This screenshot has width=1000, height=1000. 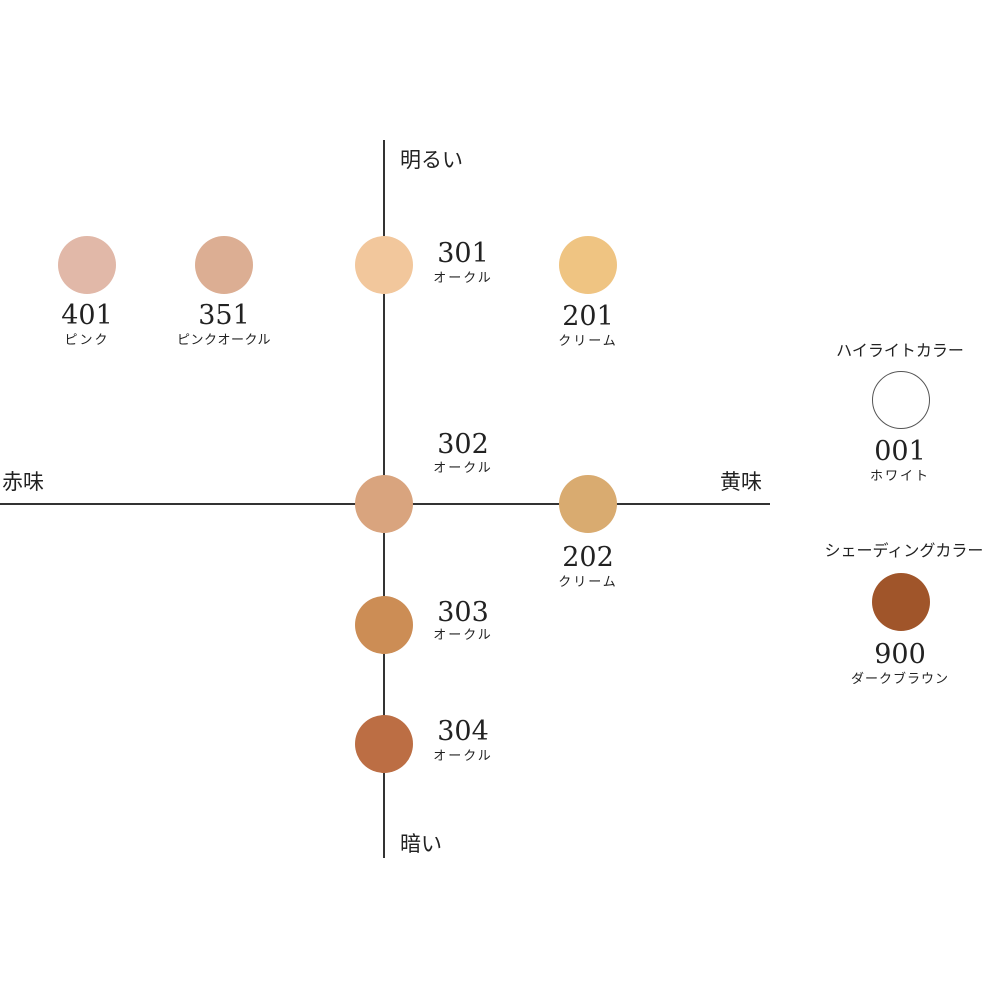 What do you see at coordinates (421, 844) in the screenshot?
I see `axis-label-dark: 暗い` at bounding box center [421, 844].